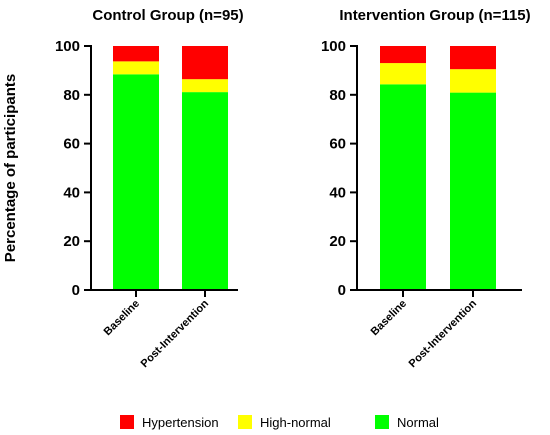 The width and height of the screenshot is (550, 435). Describe the element at coordinates (127, 422) in the screenshot. I see `legend-swatch-hypertension` at that location.